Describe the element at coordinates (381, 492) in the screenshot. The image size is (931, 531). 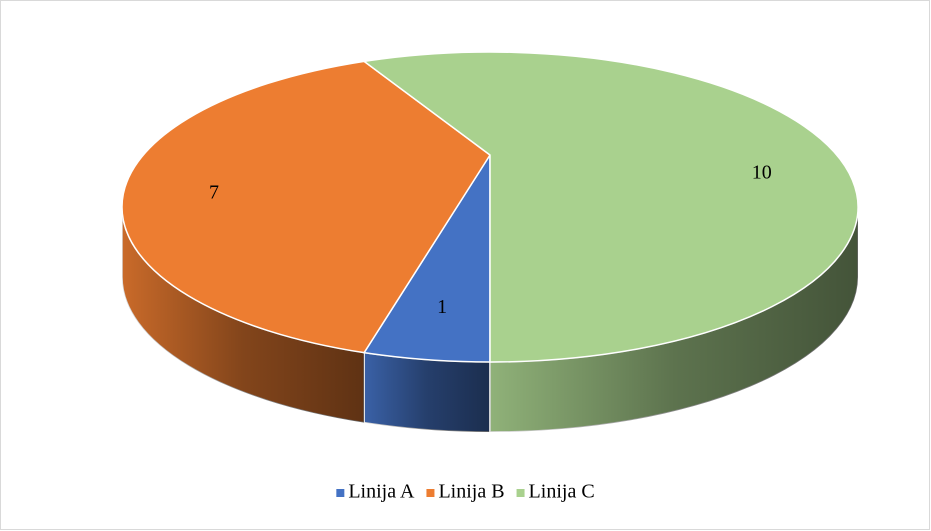
I see `legend-label: Linija A` at that location.